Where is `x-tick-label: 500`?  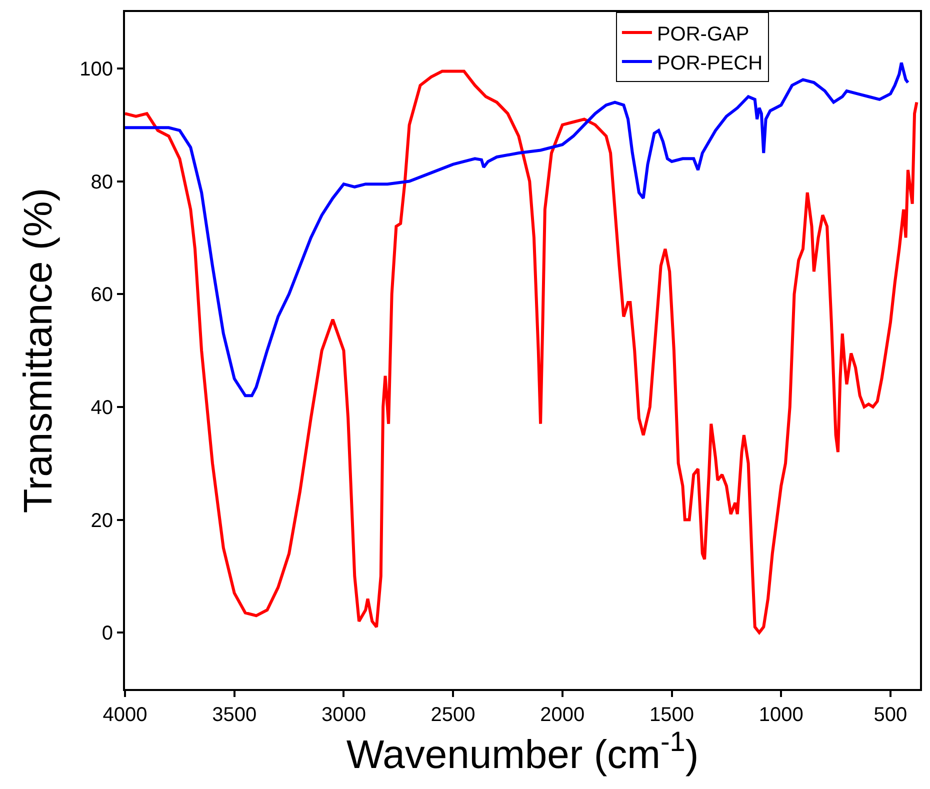
x-tick-label: 500 is located at coordinates (891, 715).